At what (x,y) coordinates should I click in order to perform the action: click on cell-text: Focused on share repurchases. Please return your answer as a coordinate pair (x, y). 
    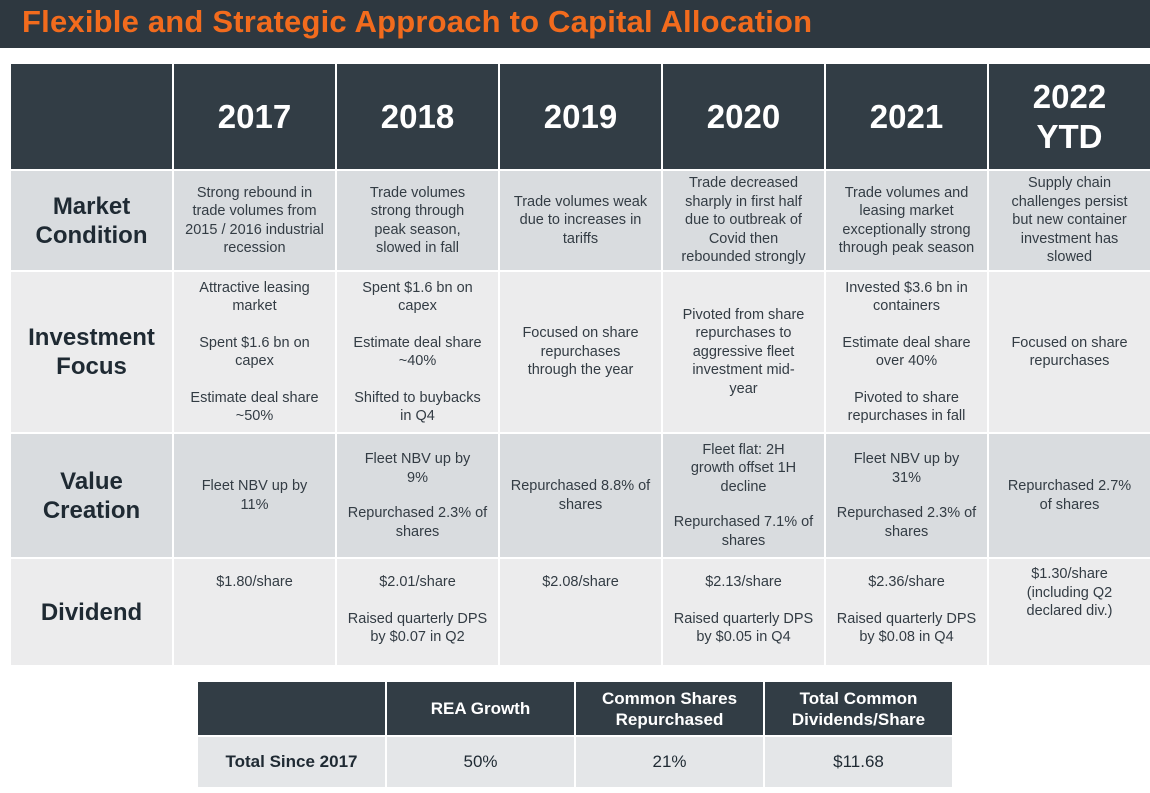
    Looking at the image, I should click on (1069, 352).